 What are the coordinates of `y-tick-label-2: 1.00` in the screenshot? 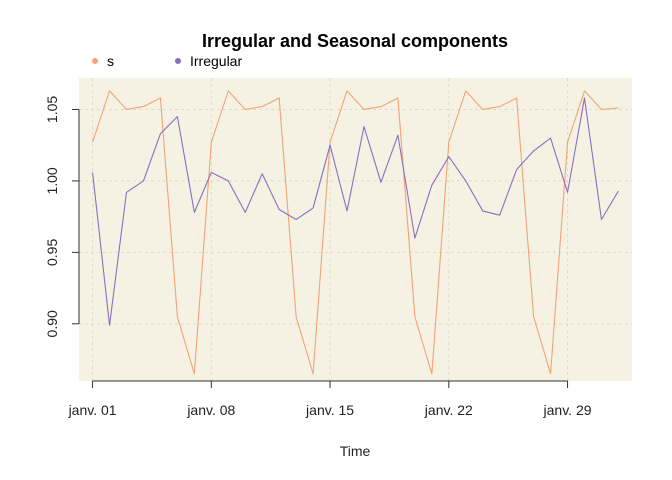 It's located at (52, 180).